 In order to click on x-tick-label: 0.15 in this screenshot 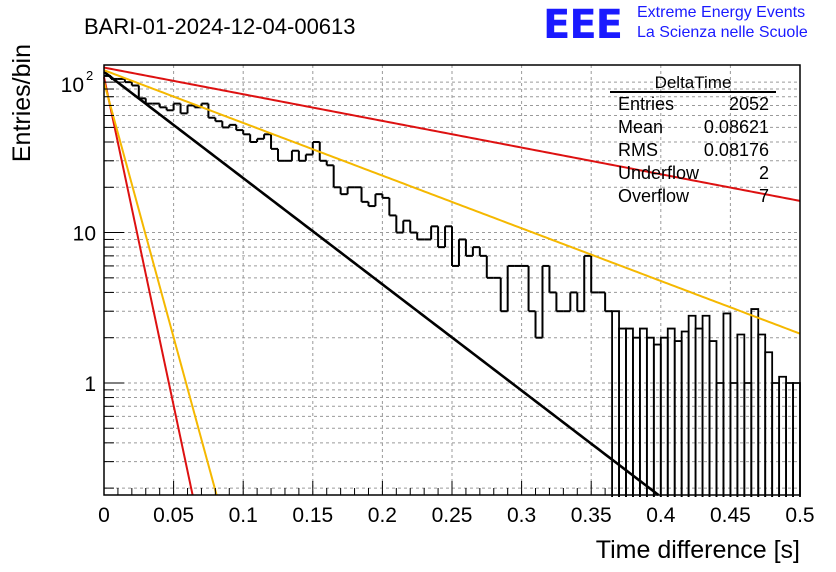, I will do `click(312, 515)`.